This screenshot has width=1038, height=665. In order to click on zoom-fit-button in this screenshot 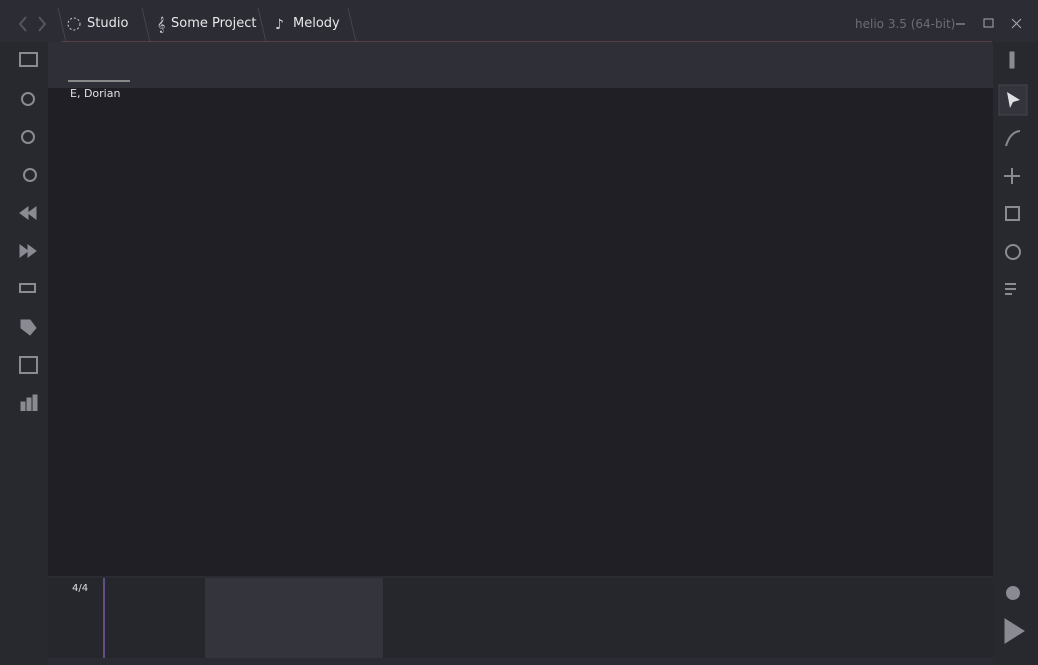, I will do `click(30, 175)`.